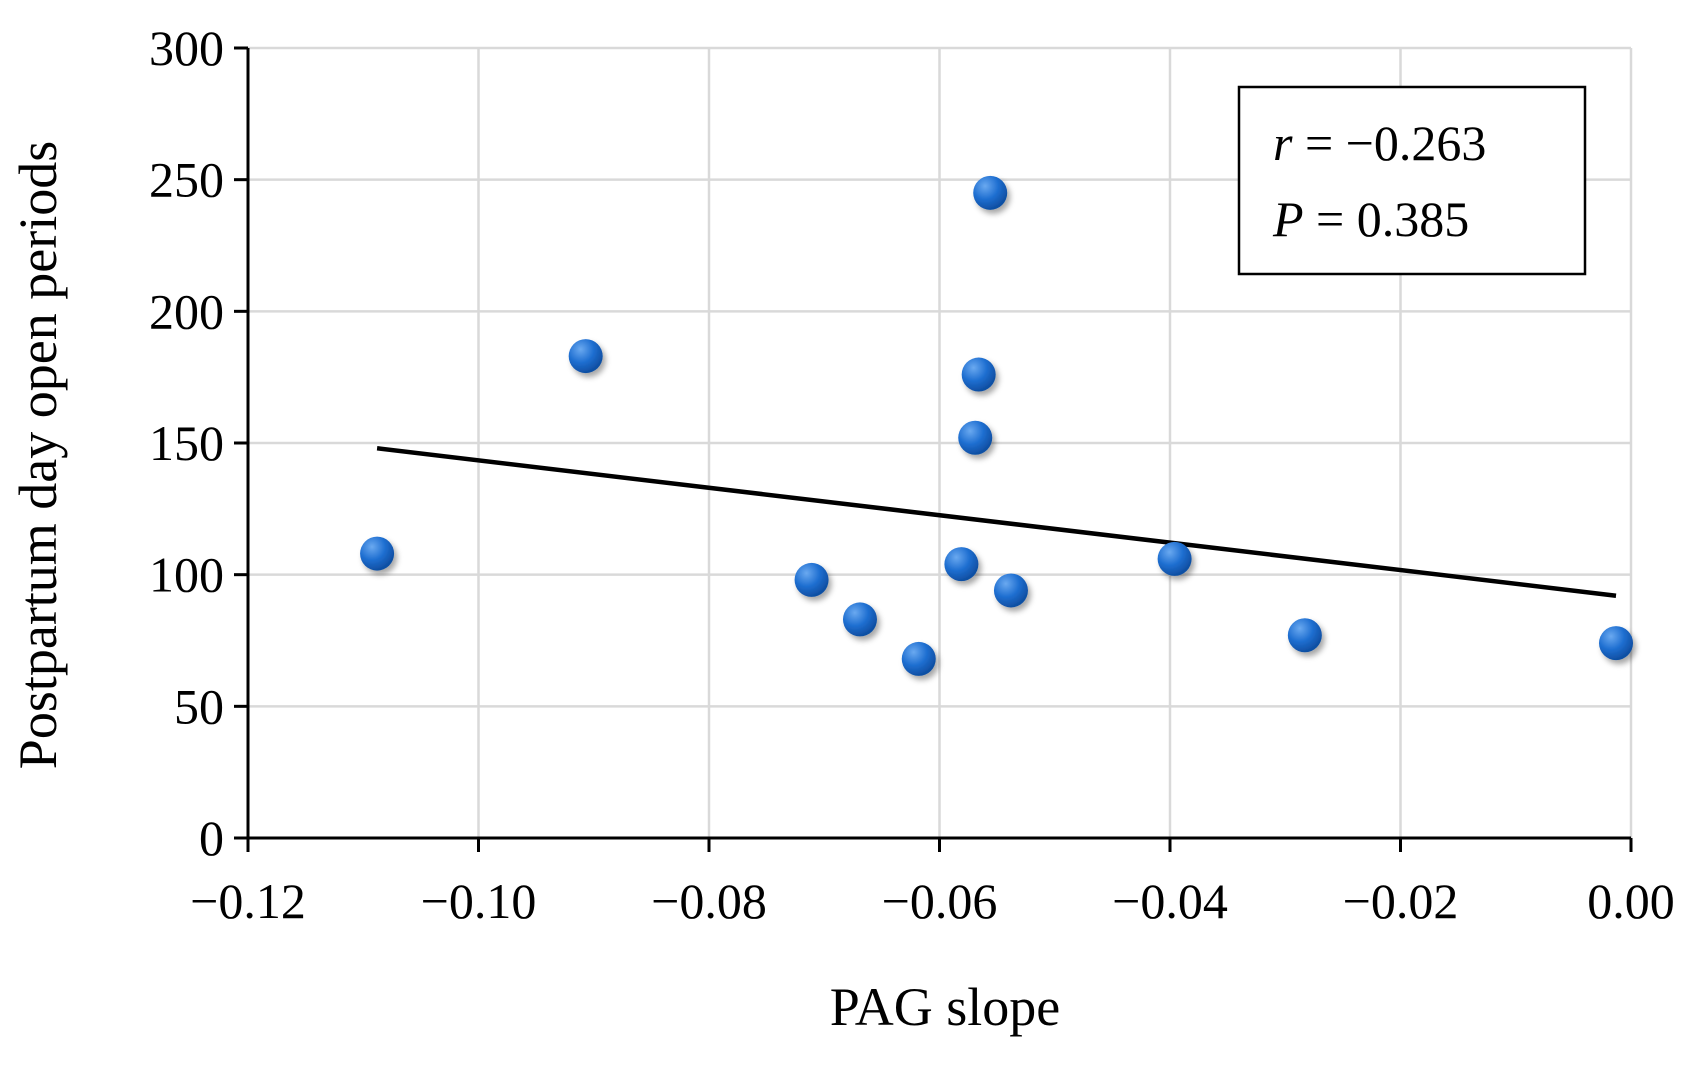 Image resolution: width=1688 pixels, height=1070 pixels. I want to click on y-tick-label: 50, so click(199, 706).